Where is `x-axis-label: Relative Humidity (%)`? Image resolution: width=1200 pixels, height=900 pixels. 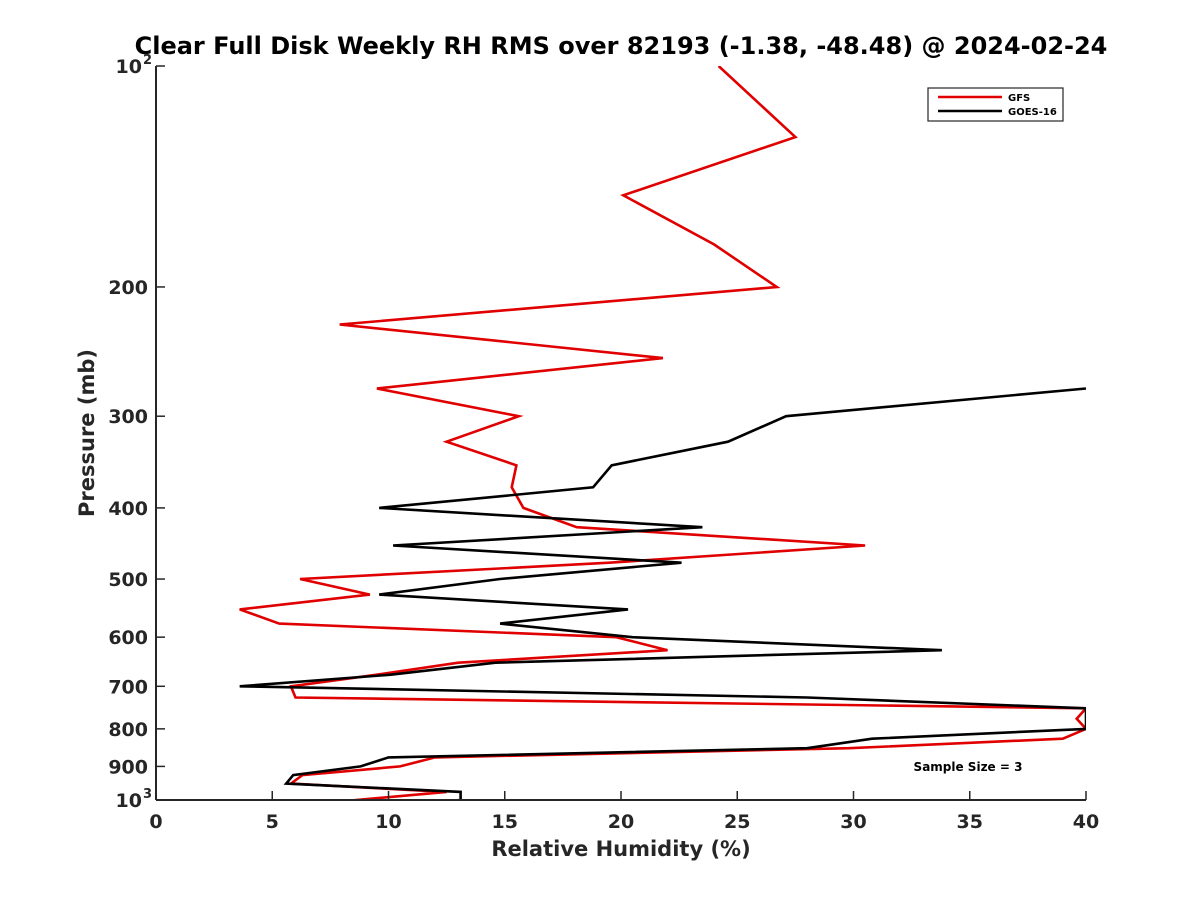
x-axis-label: Relative Humidity (%) is located at coordinates (620, 849).